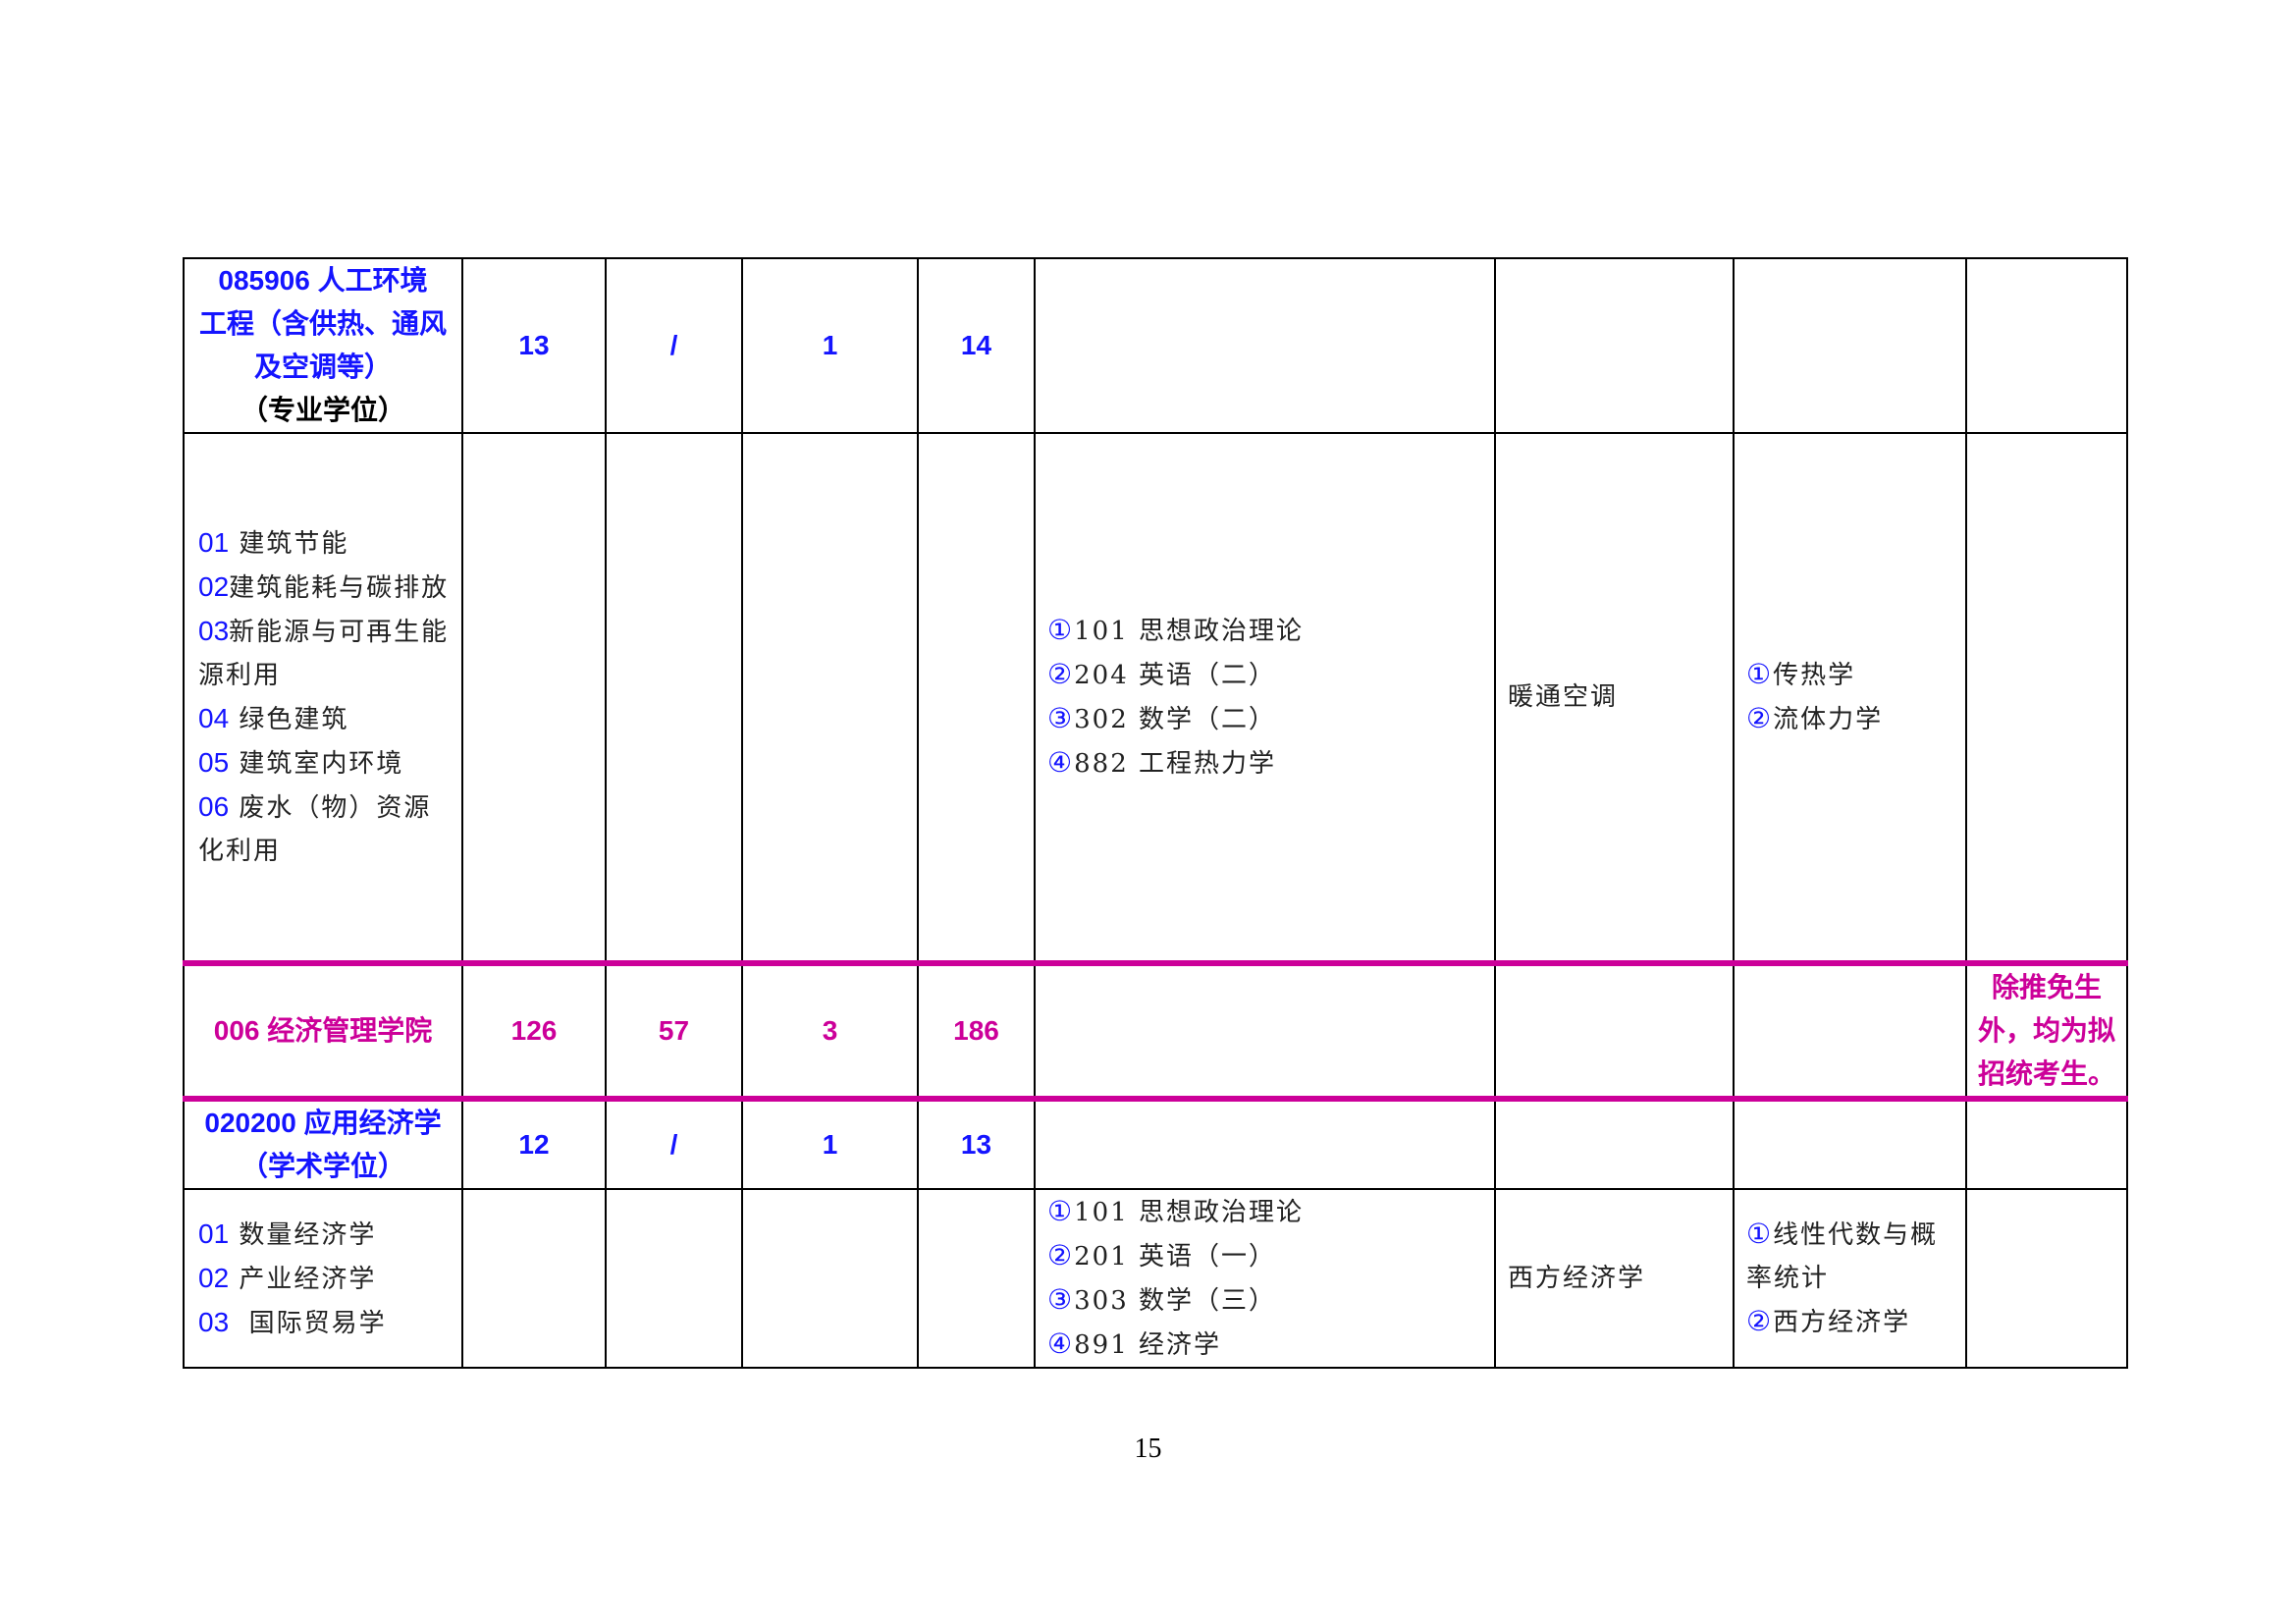 Image resolution: width=2296 pixels, height=1624 pixels. Describe the element at coordinates (324, 587) in the screenshot. I see `direction-item: 02建筑能耗与碳排放` at that location.